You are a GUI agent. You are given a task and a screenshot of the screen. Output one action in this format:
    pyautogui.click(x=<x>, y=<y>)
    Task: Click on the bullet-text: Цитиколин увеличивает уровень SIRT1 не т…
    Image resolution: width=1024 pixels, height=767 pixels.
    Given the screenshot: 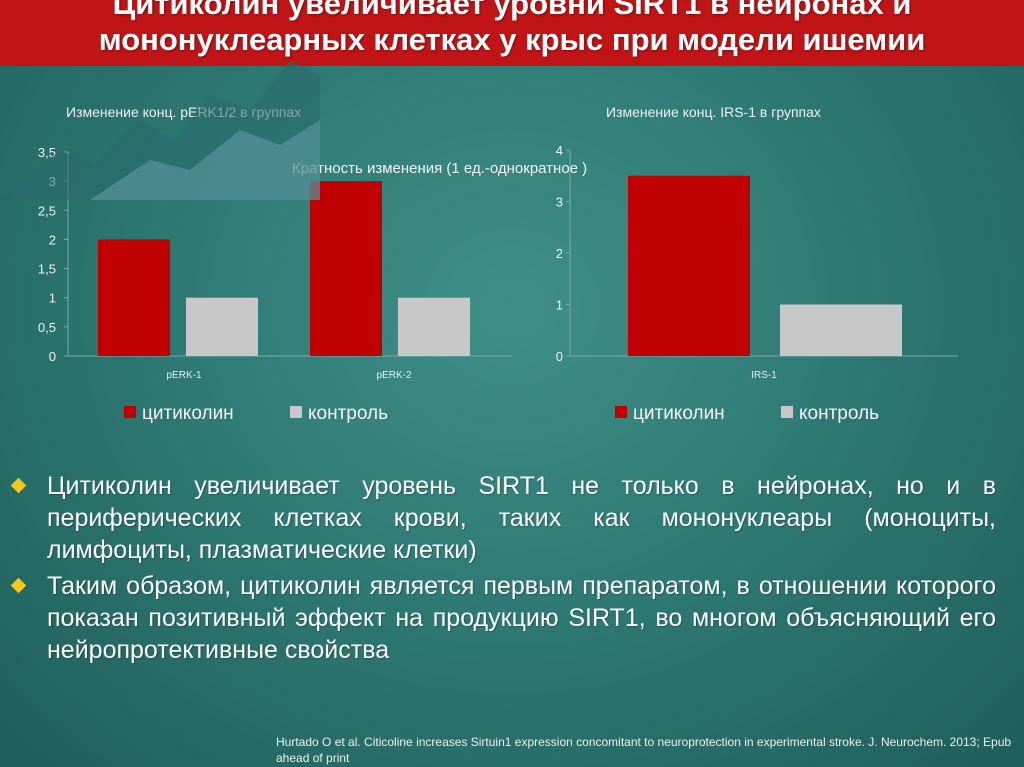 What is the action you would take?
    pyautogui.click(x=521, y=518)
    